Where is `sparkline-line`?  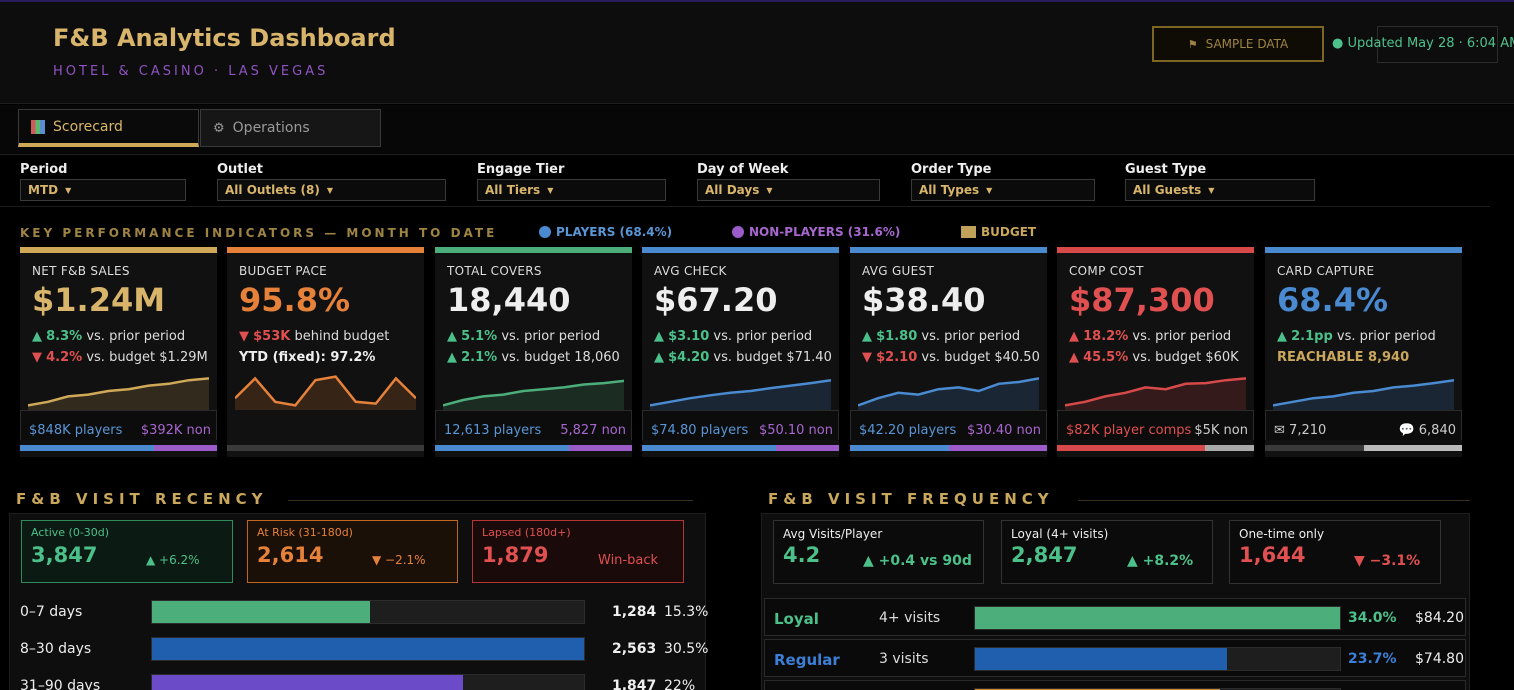
sparkline-line is located at coordinates (325, 391).